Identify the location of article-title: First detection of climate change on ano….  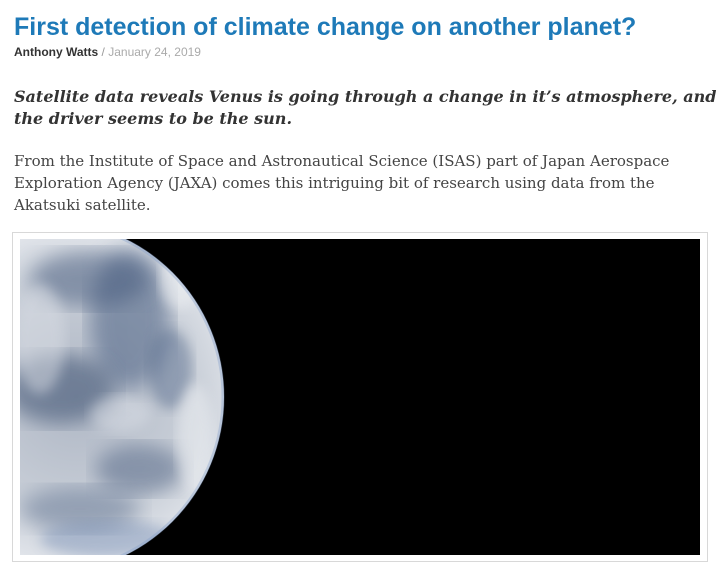
(325, 27).